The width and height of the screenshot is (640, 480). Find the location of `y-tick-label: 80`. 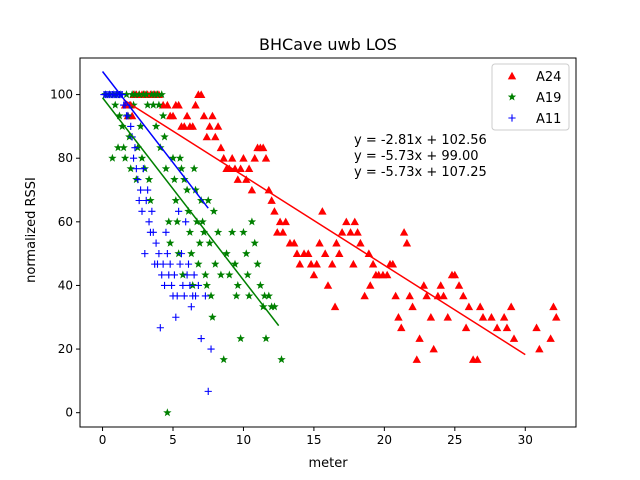

y-tick-label: 80 is located at coordinates (65, 158).